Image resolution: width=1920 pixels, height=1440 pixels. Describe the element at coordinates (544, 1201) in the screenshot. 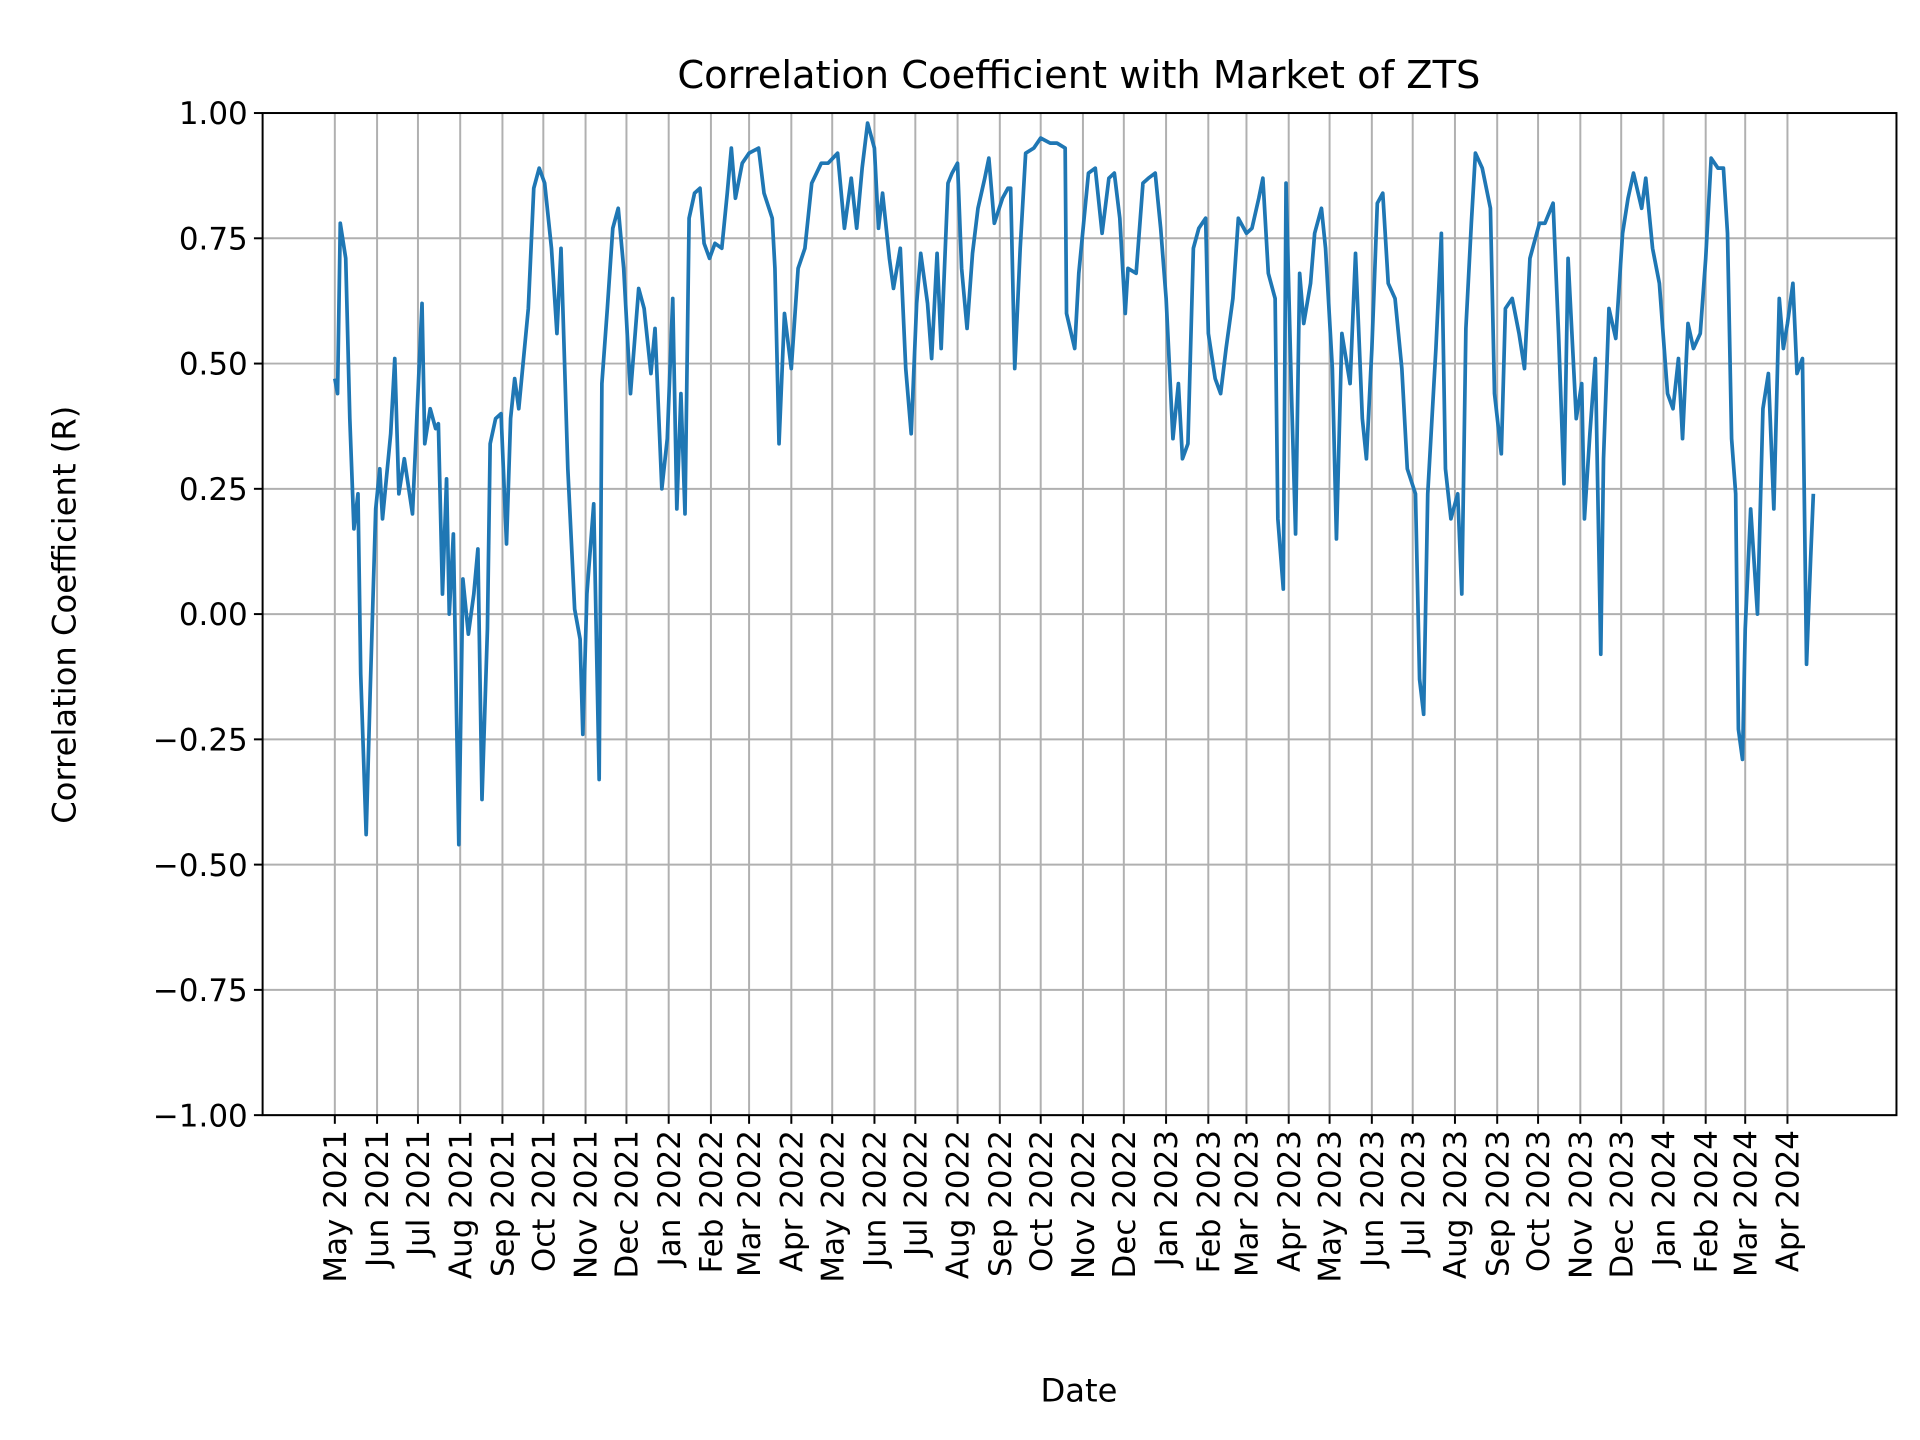

I see `x-tick-label: Oct 2021` at that location.